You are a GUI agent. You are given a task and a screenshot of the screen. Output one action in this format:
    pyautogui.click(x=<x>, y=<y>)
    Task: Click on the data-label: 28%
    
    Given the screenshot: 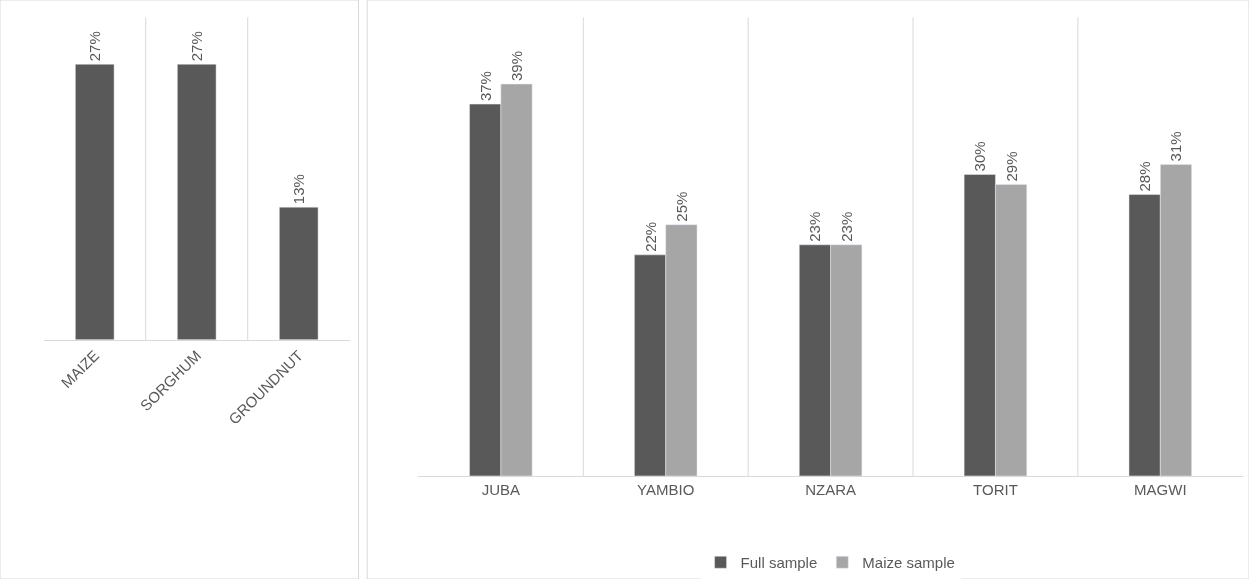 What is the action you would take?
    pyautogui.click(x=1145, y=176)
    